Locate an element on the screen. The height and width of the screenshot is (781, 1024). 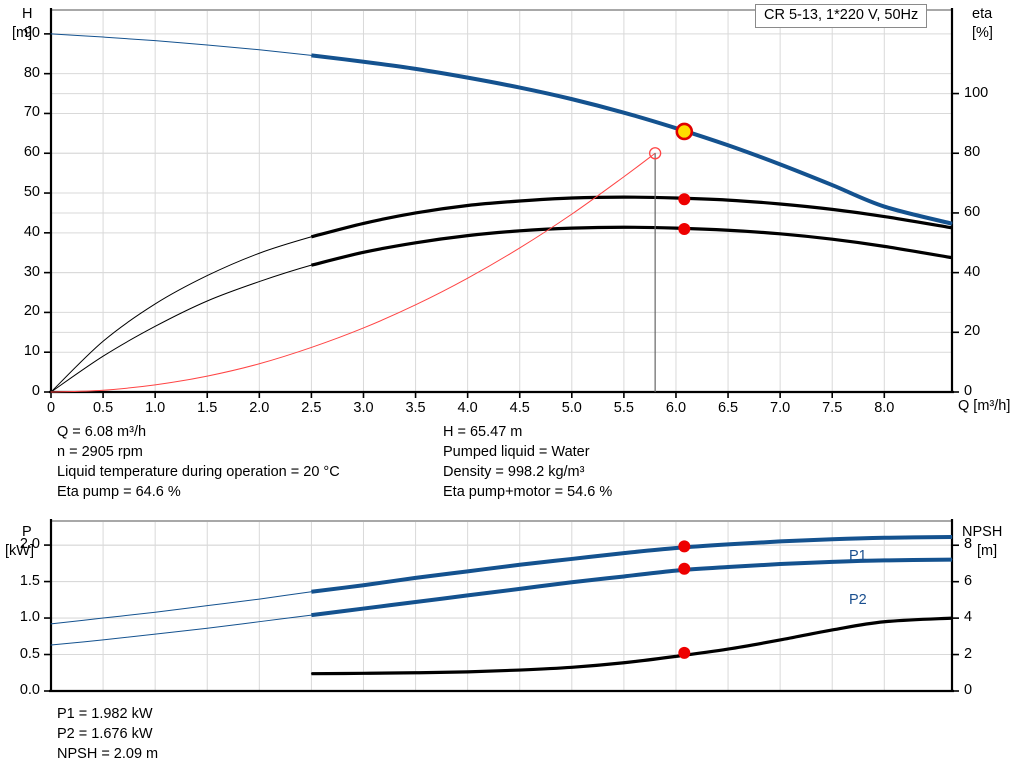
p2-curve-label: P2 is located at coordinates (858, 600).